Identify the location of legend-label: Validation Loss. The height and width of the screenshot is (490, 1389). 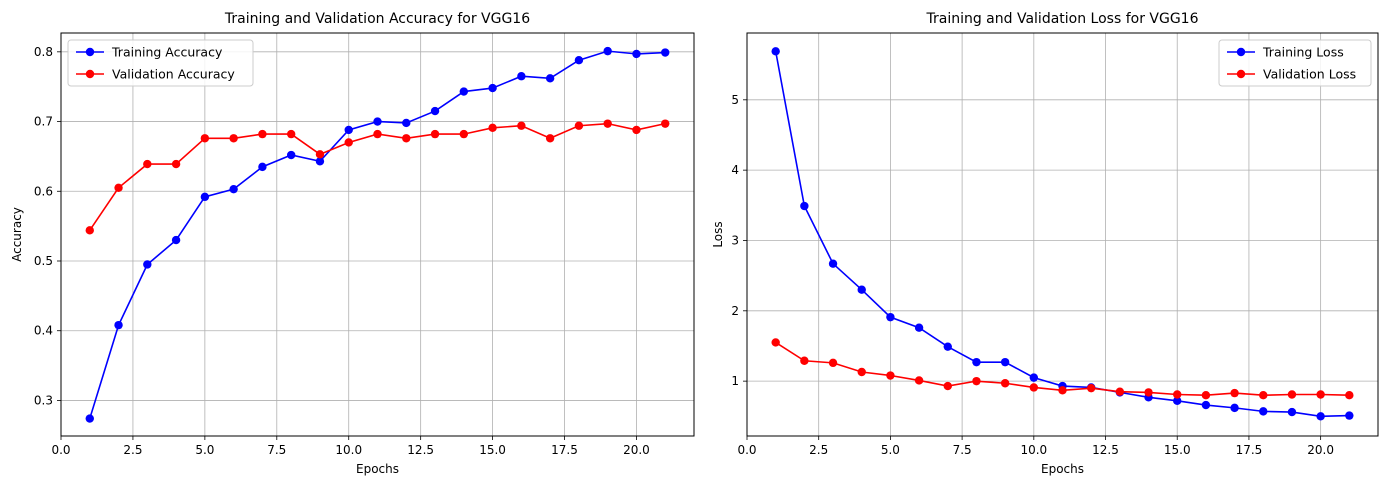
(1309, 74).